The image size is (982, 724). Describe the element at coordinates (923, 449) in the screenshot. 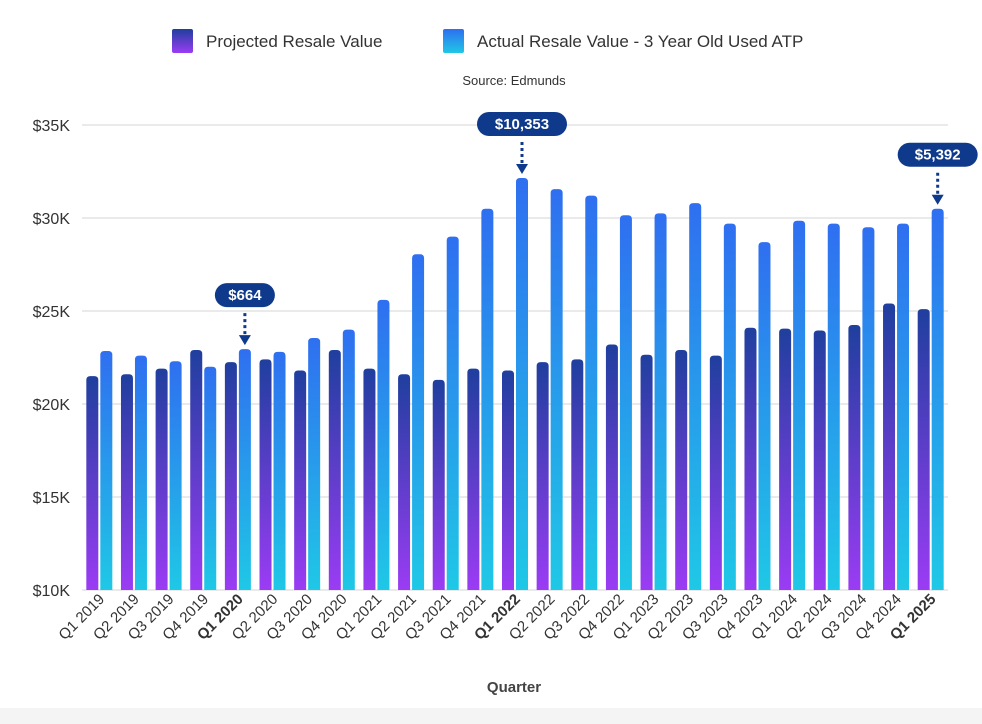

I see `bar-projected-q1-2025` at that location.